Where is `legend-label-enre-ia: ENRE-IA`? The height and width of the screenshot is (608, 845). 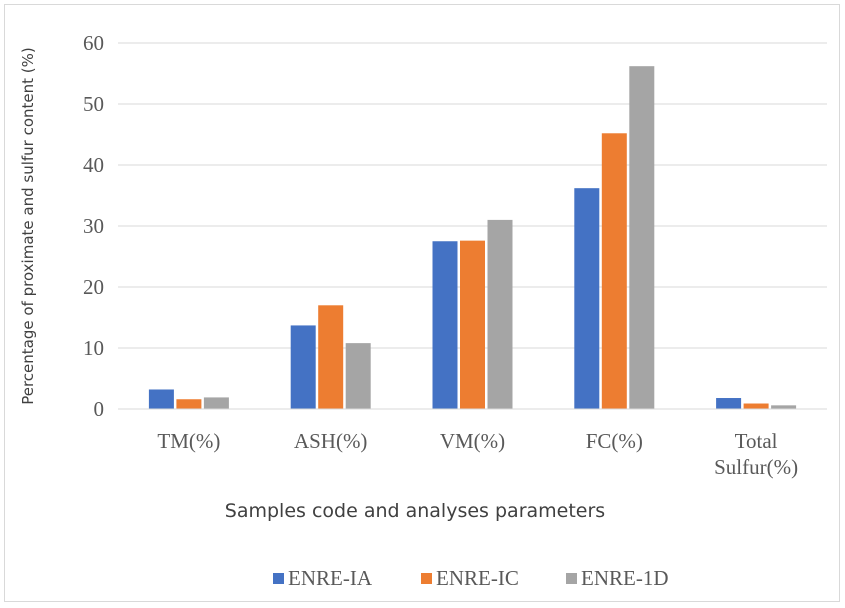
legend-label-enre-ia: ENRE-IA is located at coordinates (330, 578).